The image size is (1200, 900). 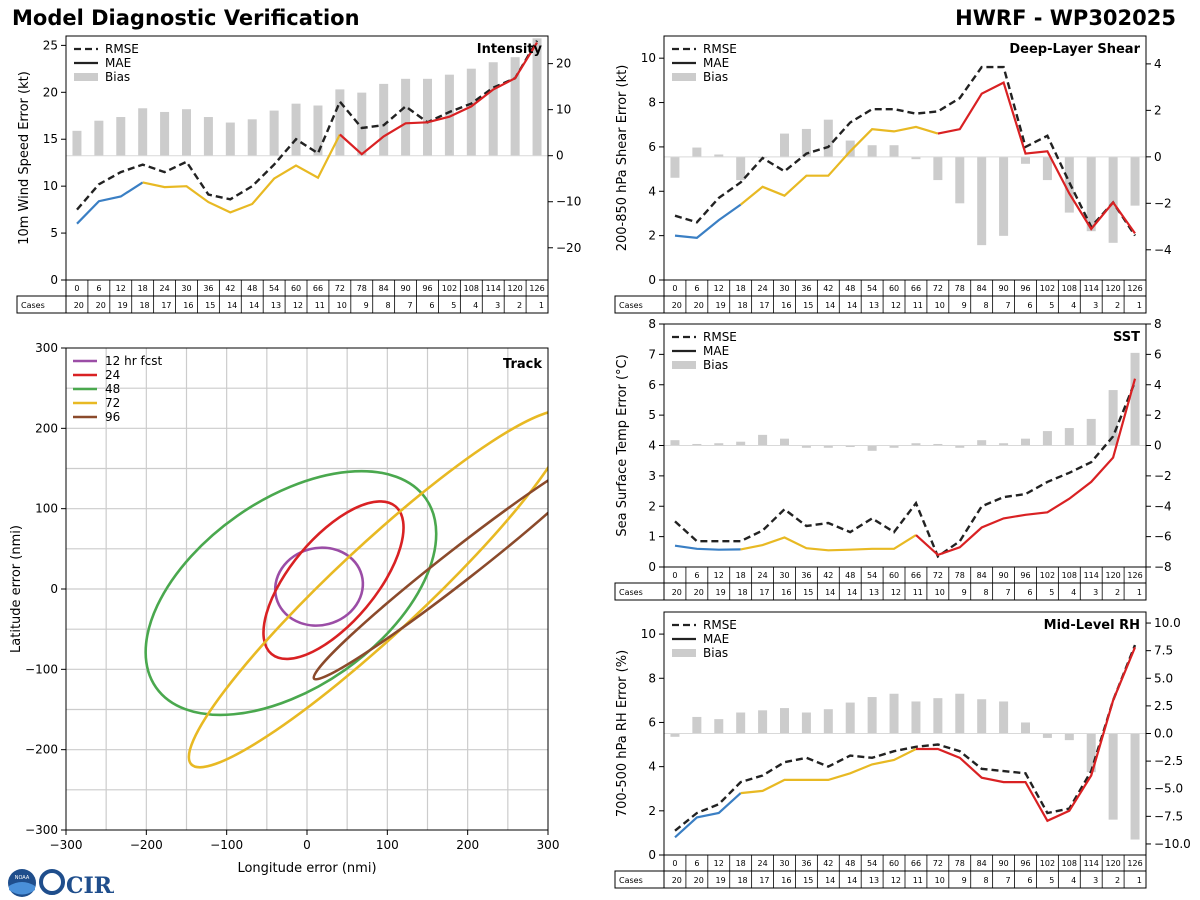 What do you see at coordinates (894, 575) in the screenshot?
I see `sst-hour-label: 60` at bounding box center [894, 575].